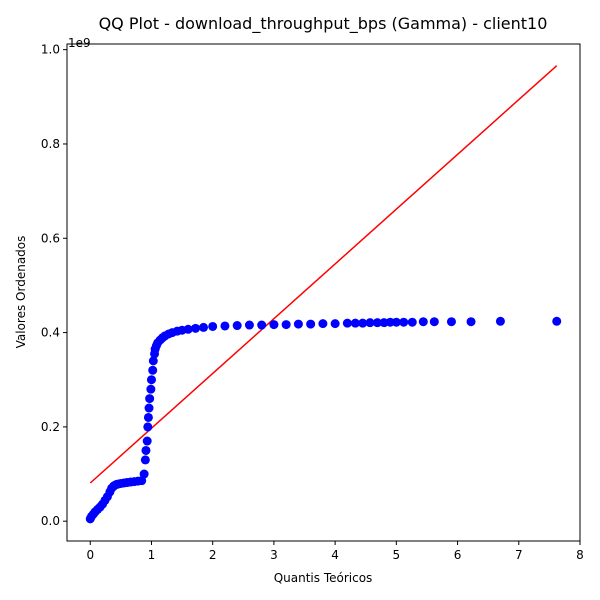 The image size is (600, 600). I want to click on x-tick-label: 8, so click(580, 555).